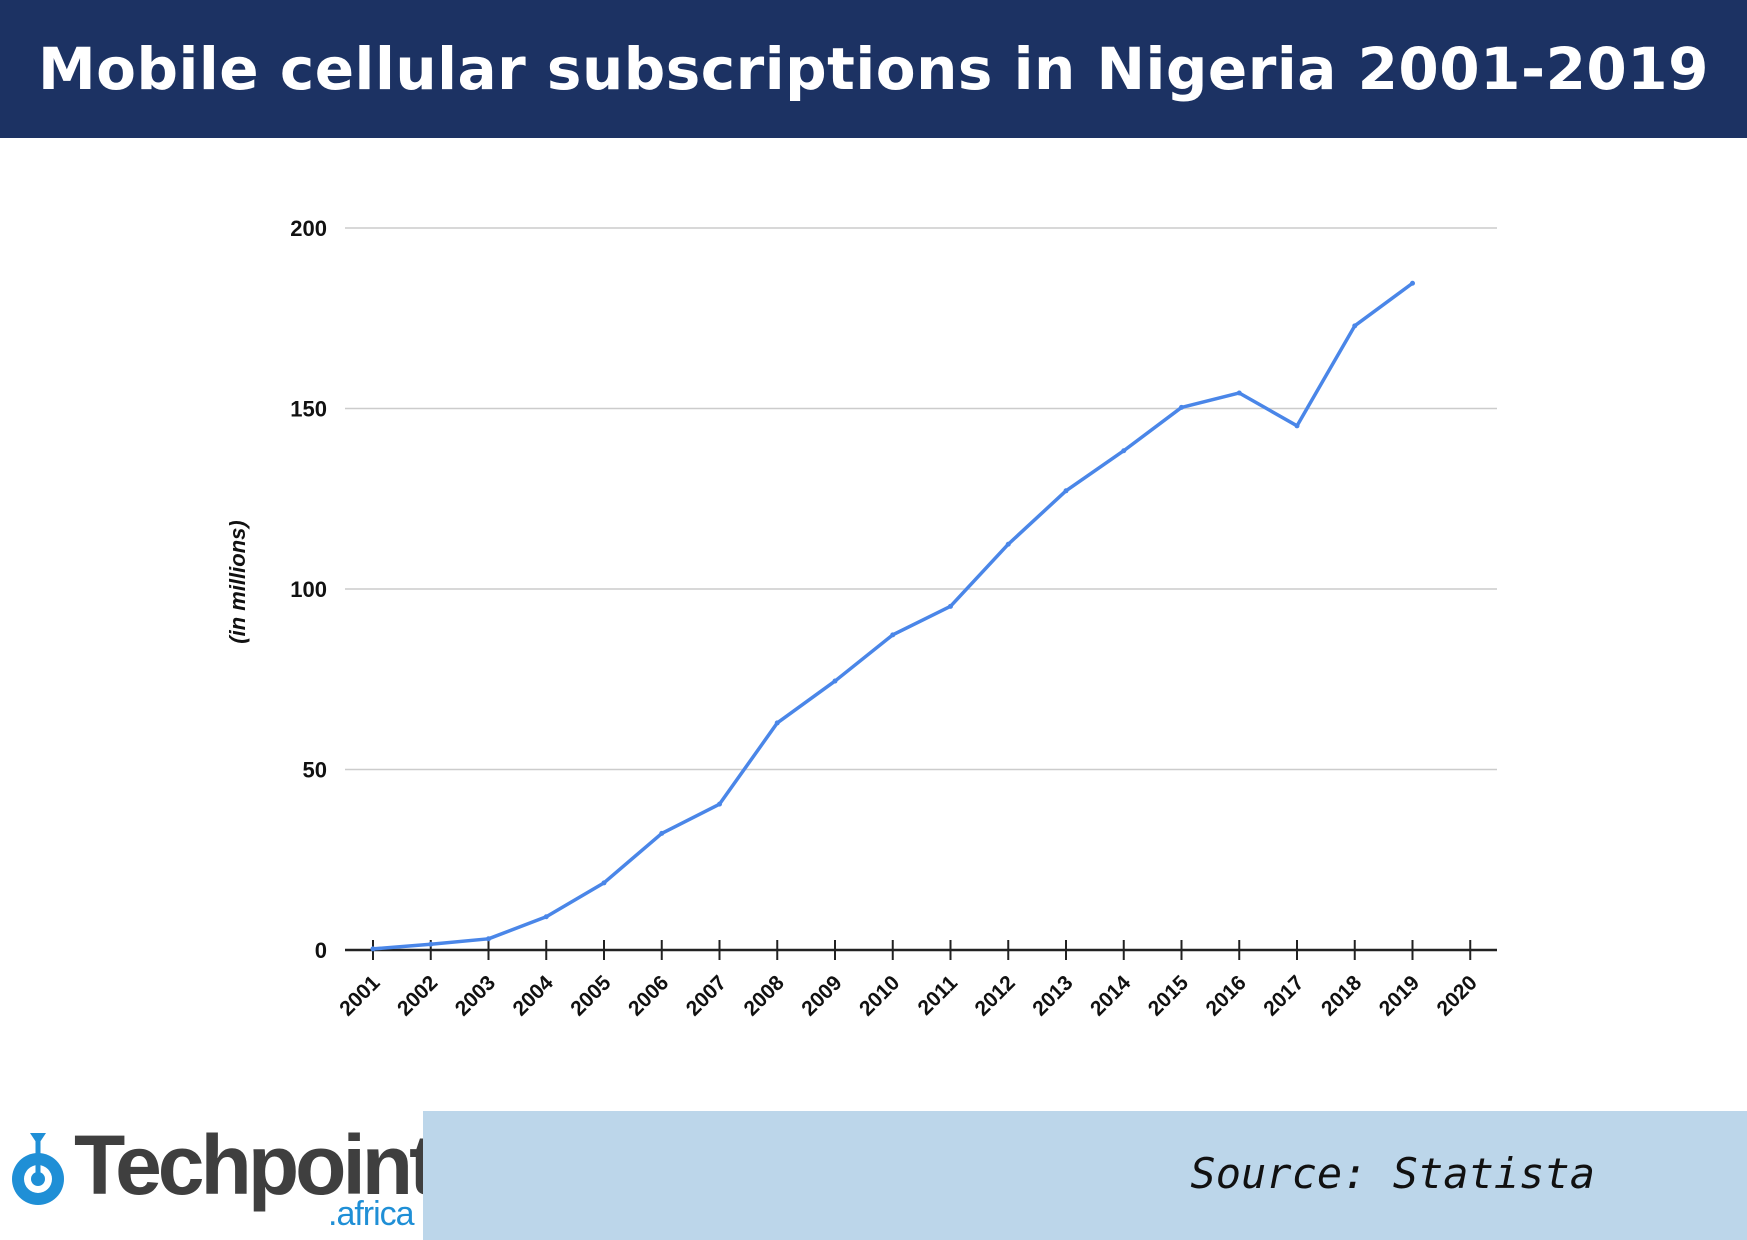 Image resolution: width=1747 pixels, height=1240 pixels. Describe the element at coordinates (1085, 1175) in the screenshot. I see `source-bar: Source: Statista` at that location.